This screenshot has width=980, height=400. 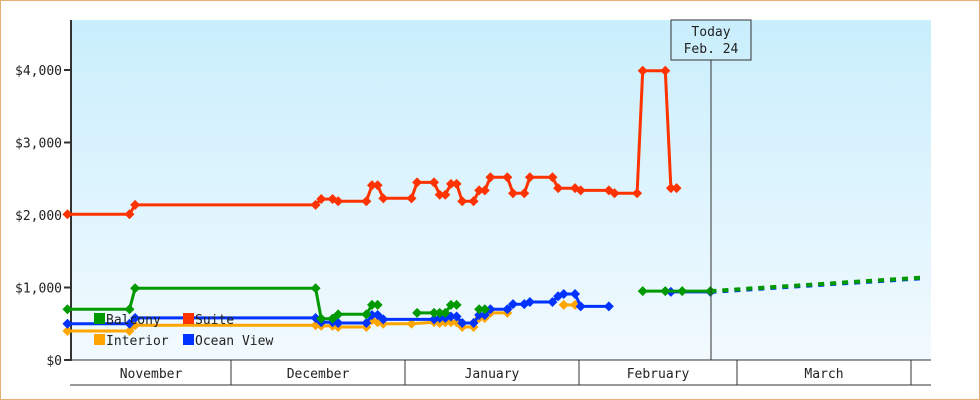 I want to click on y-tick-label: $2,000, so click(x=38, y=216).